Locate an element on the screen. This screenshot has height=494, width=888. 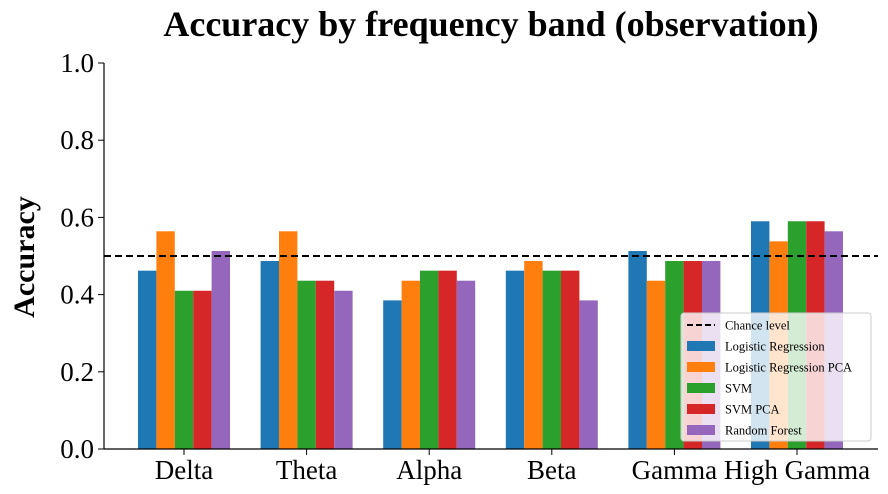
bar-delta-logistic-regression-pca is located at coordinates (165, 340).